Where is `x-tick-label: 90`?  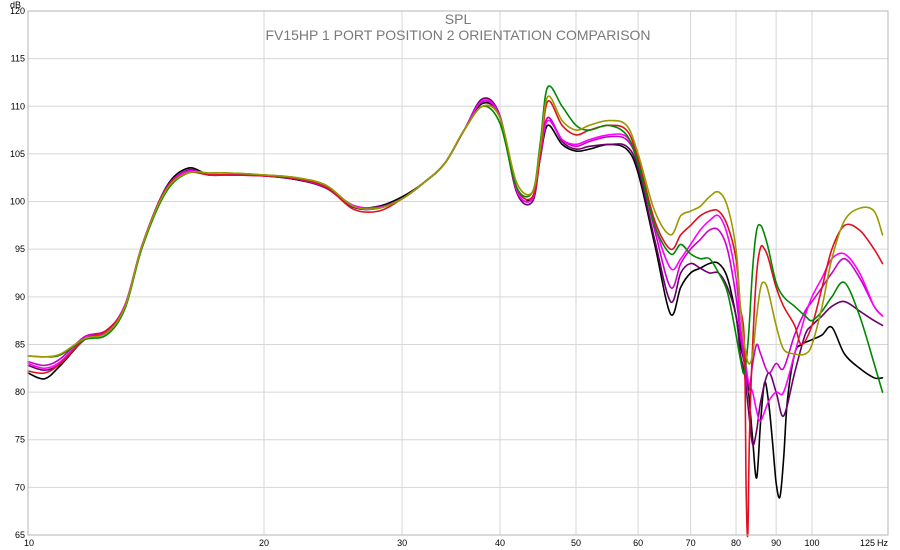 x-tick-label: 90 is located at coordinates (776, 543).